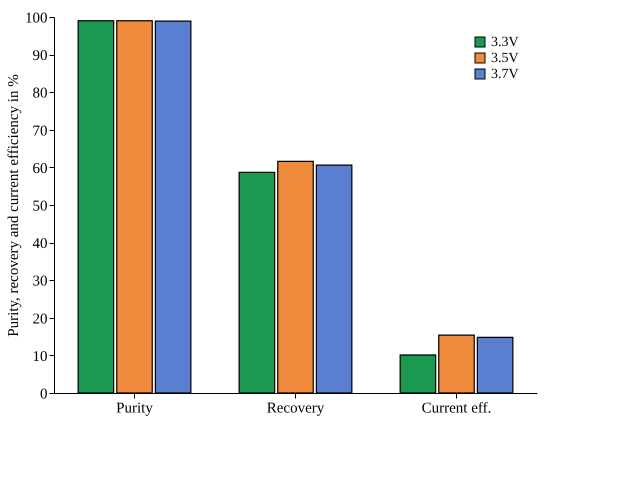  I want to click on legend-label: 3.5V, so click(505, 58).